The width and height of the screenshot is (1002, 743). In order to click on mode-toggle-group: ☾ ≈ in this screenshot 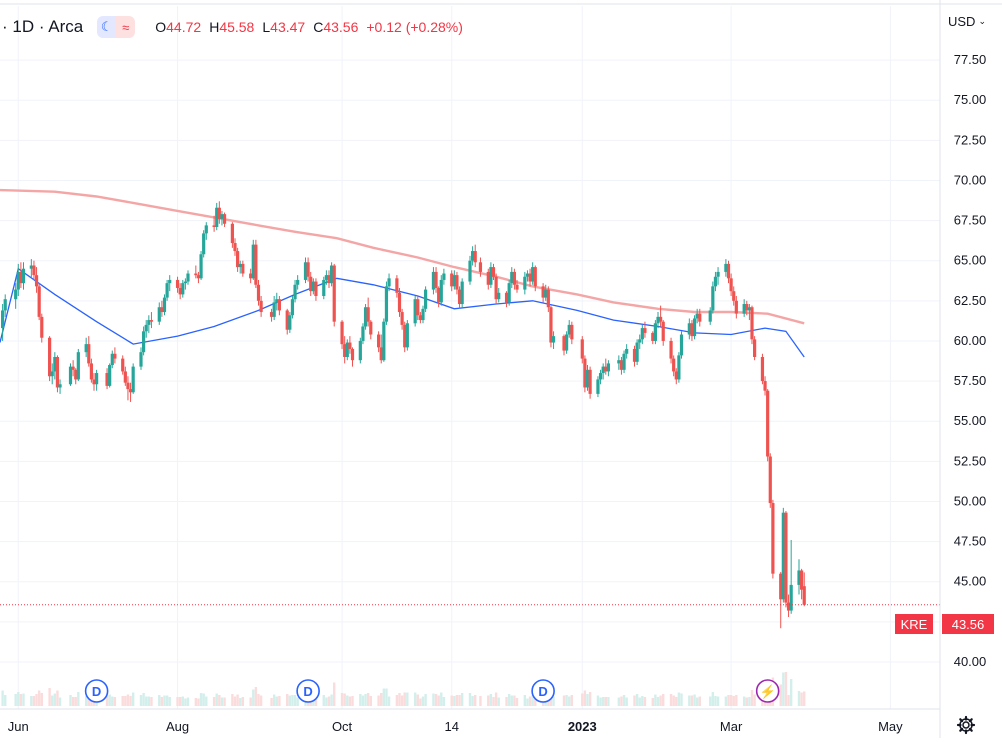, I will do `click(116, 27)`.